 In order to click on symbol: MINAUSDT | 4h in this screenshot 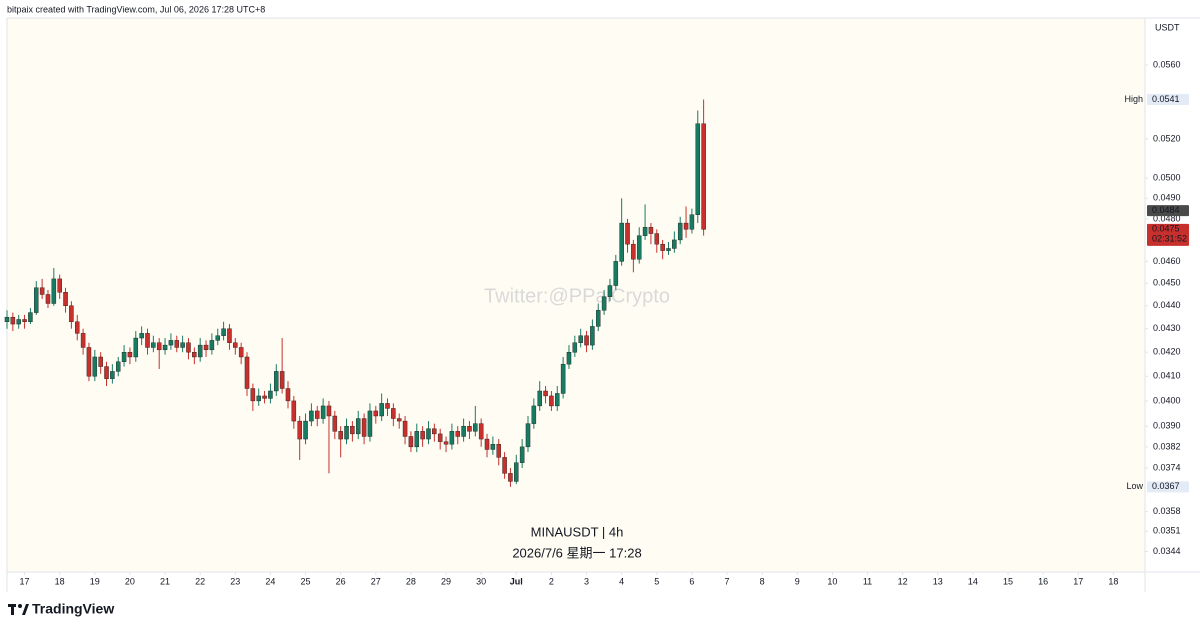, I will do `click(577, 531)`.